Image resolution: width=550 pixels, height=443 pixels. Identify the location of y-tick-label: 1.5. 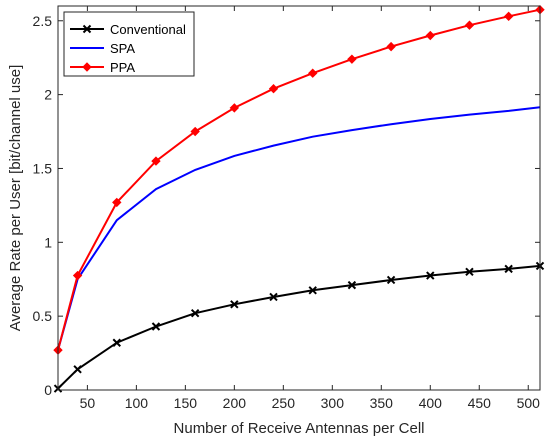
(43, 168).